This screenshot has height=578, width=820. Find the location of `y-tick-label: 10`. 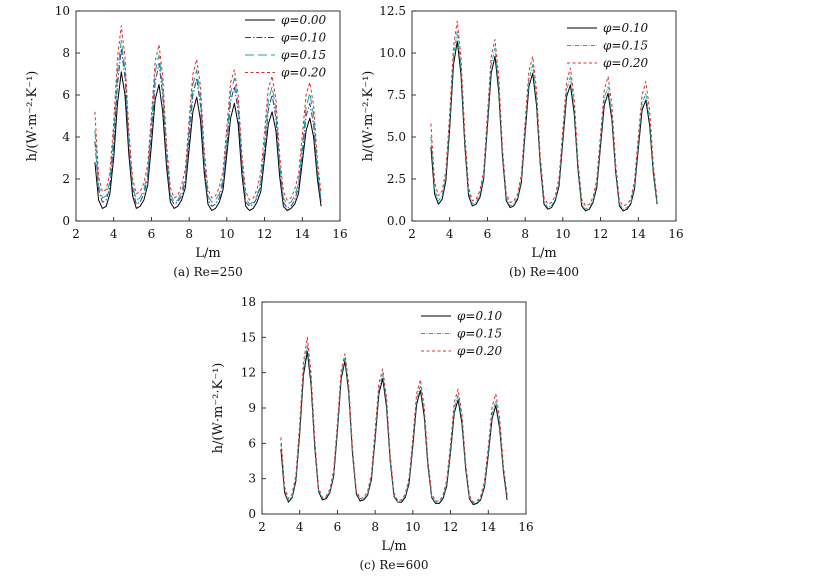

y-tick-label: 10 is located at coordinates (62, 11).